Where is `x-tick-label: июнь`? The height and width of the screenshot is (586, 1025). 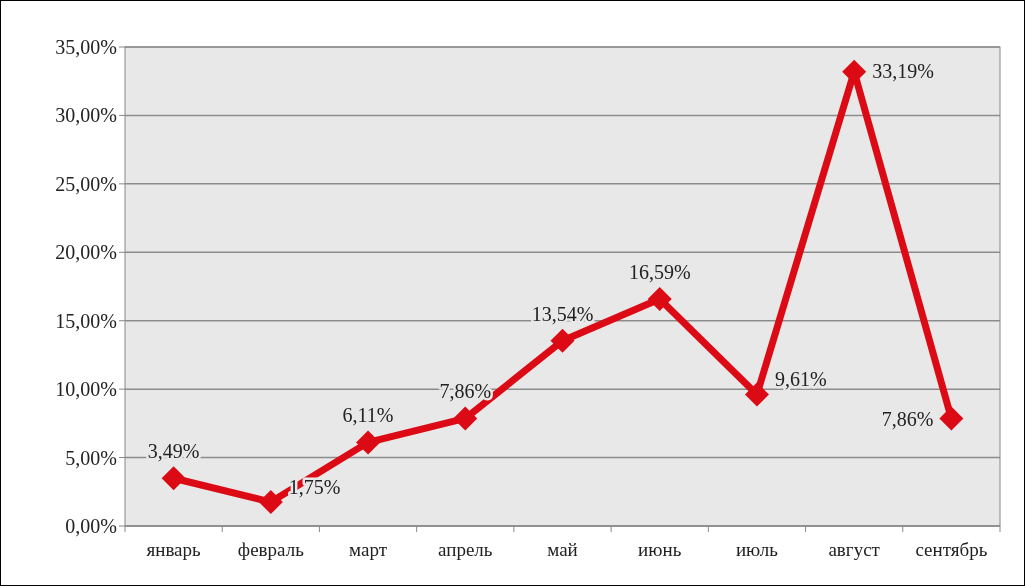
x-tick-label: июнь is located at coordinates (660, 549).